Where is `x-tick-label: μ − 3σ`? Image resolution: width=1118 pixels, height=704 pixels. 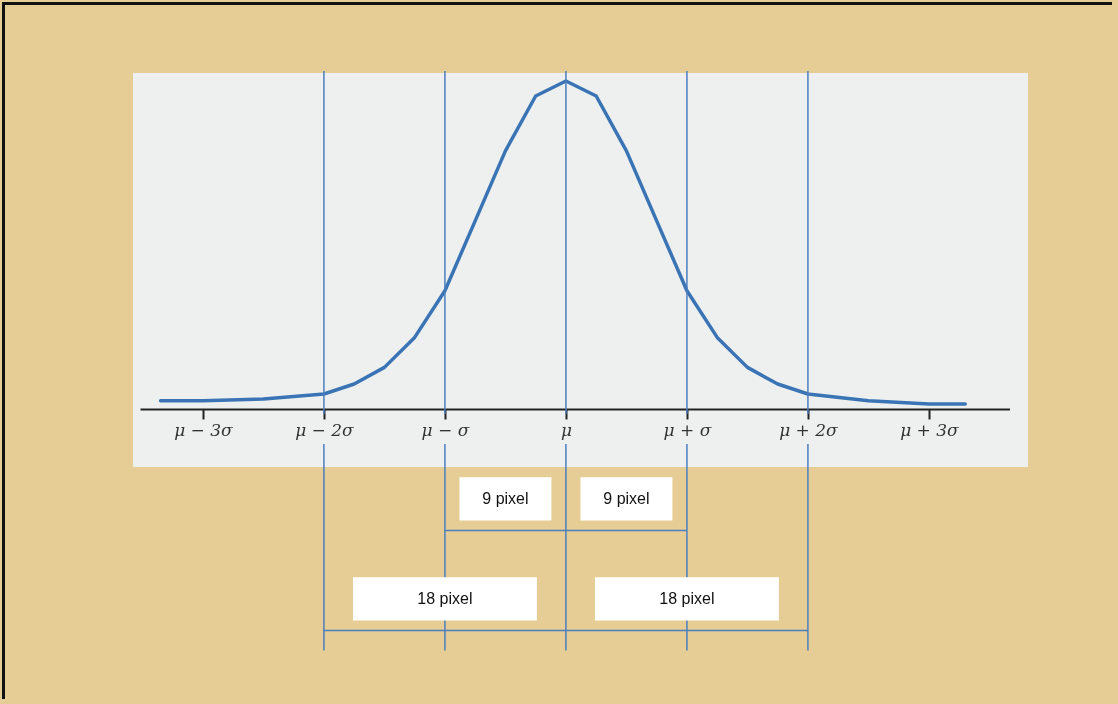 x-tick-label: μ − 3σ is located at coordinates (204, 430).